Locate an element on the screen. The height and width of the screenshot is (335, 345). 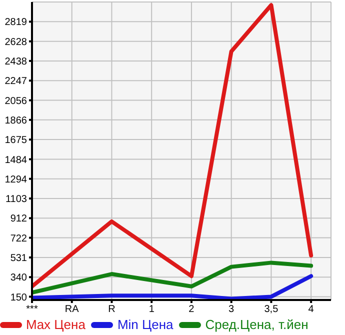
y-tick-label: 1675 is located at coordinates (16, 140).